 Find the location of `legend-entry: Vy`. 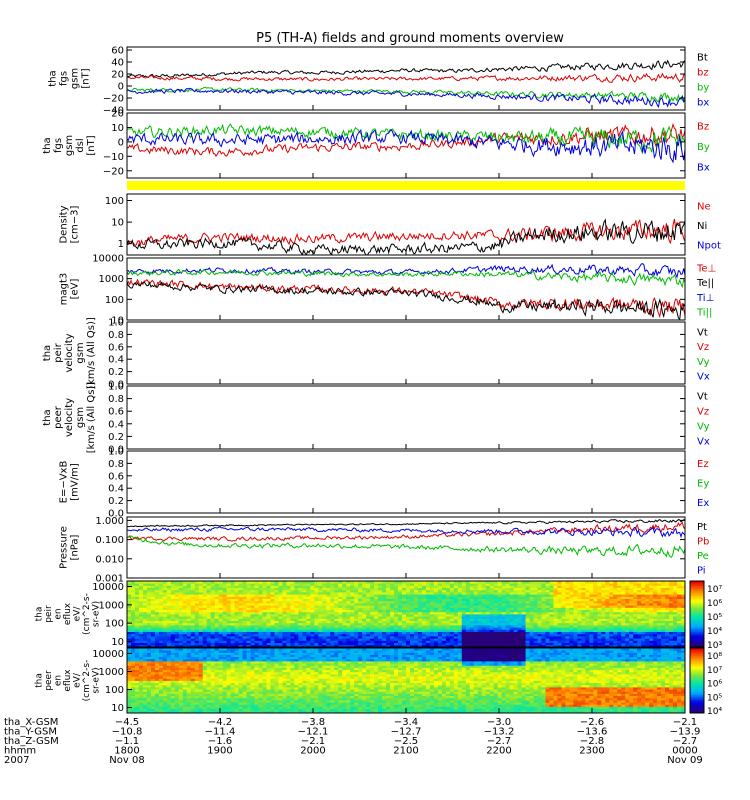

legend-entry: Vy is located at coordinates (703, 362).